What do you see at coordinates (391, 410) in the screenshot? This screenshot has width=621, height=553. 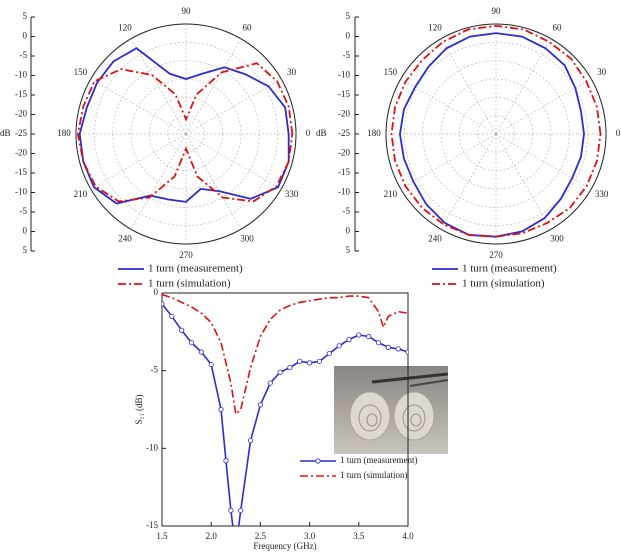 I see `inset-photo` at bounding box center [391, 410].